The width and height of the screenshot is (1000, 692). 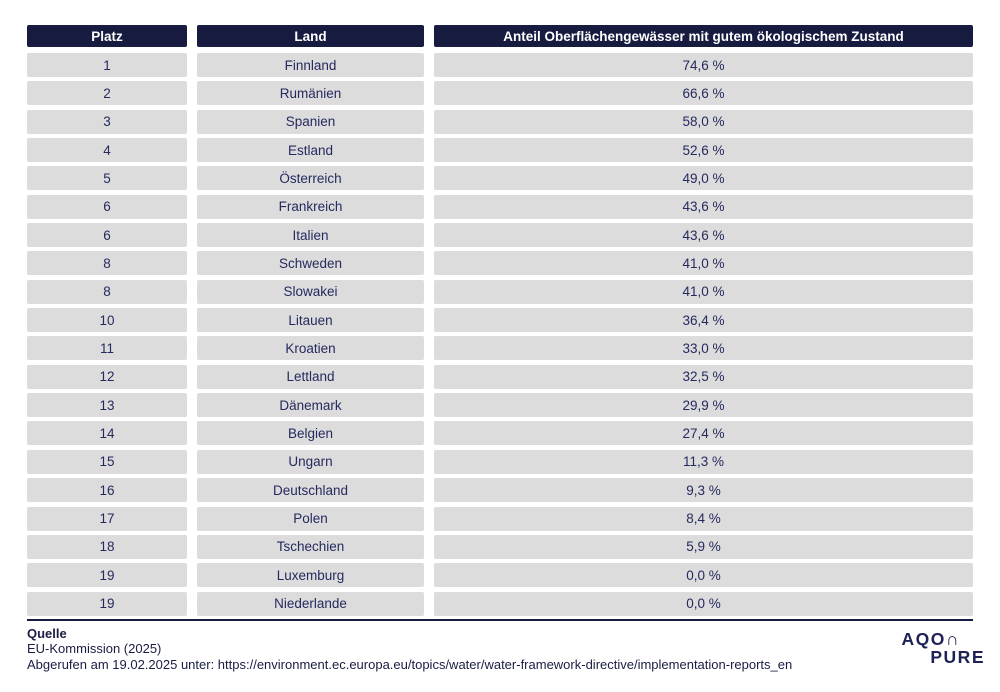 I want to click on country-cell: Slowakei, so click(x=310, y=291).